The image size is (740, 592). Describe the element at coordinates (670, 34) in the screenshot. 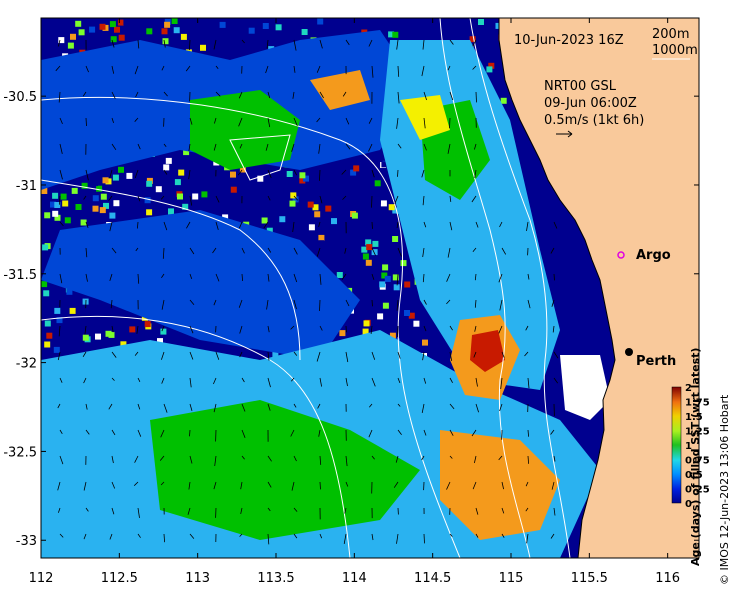

I see `contour-label-200m: 200m` at that location.